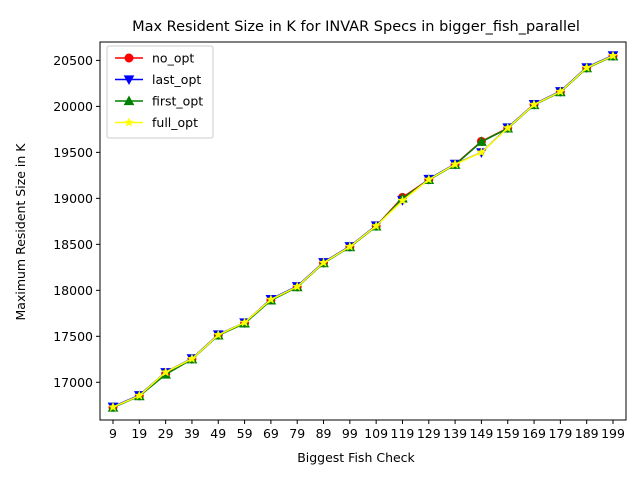  What do you see at coordinates (376, 433) in the screenshot?
I see `x-tick-label: 109` at bounding box center [376, 433].